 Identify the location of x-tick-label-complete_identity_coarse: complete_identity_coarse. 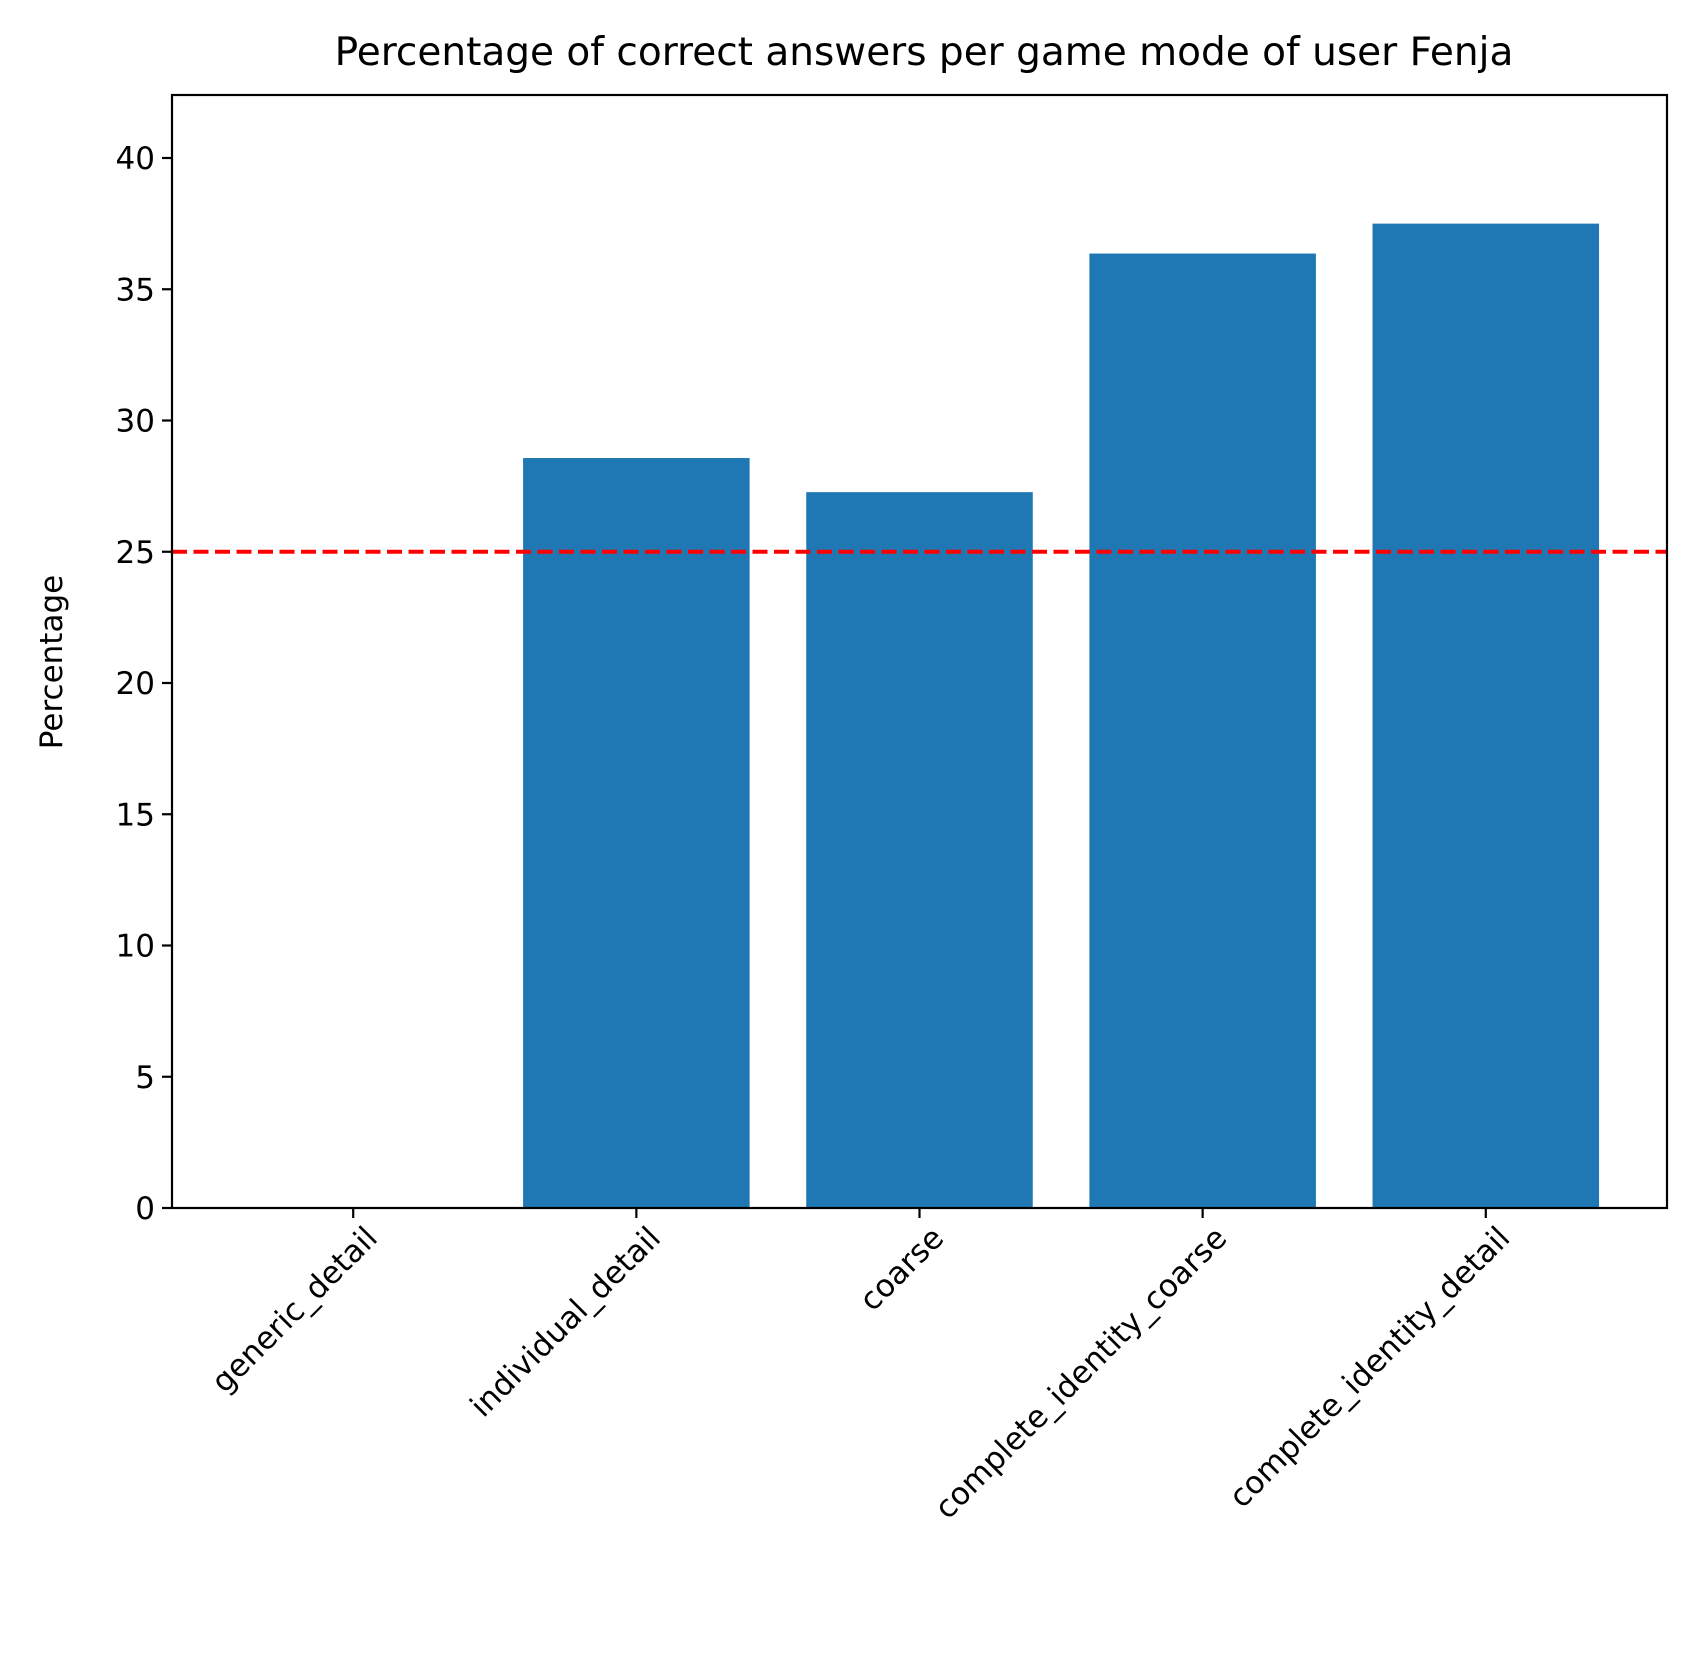
(1081, 1373).